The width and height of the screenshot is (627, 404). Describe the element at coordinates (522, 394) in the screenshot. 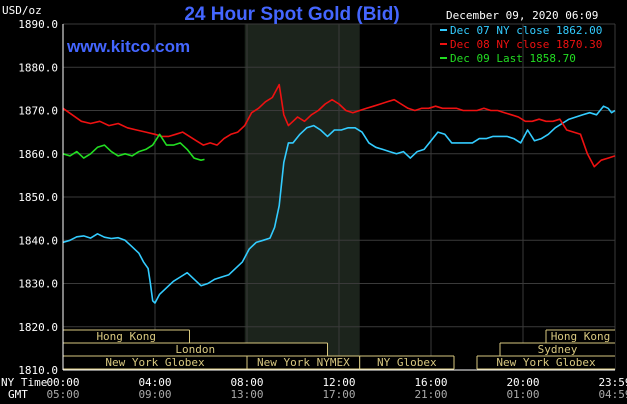

I see `x-tick-label-gmt: 01:00` at that location.